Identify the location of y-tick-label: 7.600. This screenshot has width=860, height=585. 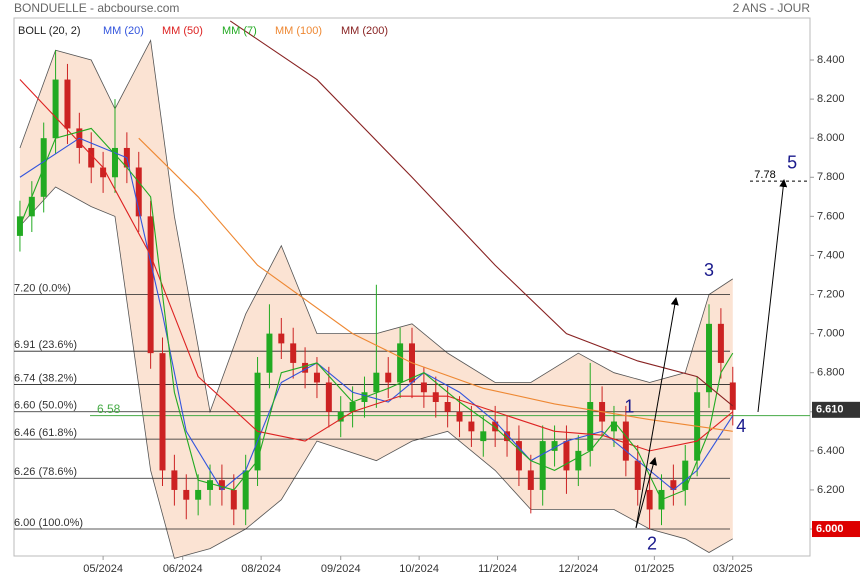
(831, 216).